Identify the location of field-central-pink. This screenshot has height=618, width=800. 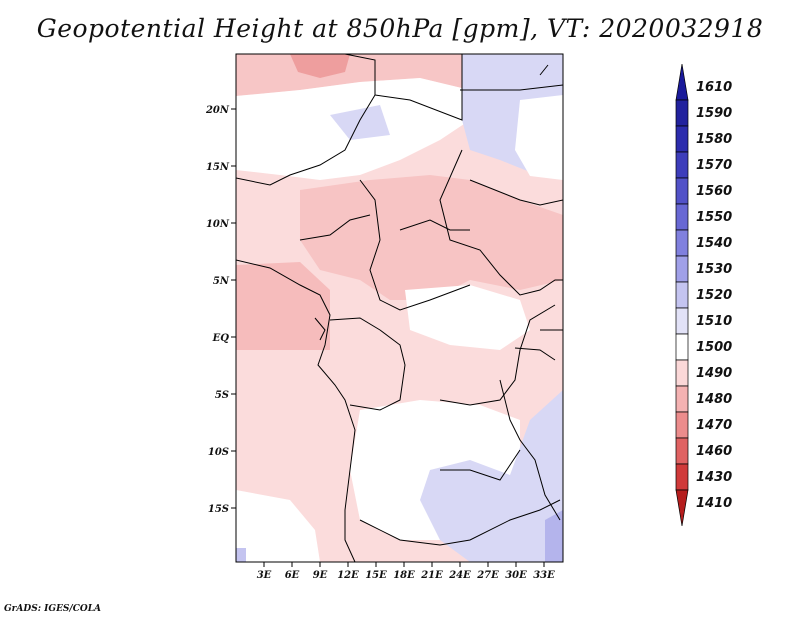
(431, 237).